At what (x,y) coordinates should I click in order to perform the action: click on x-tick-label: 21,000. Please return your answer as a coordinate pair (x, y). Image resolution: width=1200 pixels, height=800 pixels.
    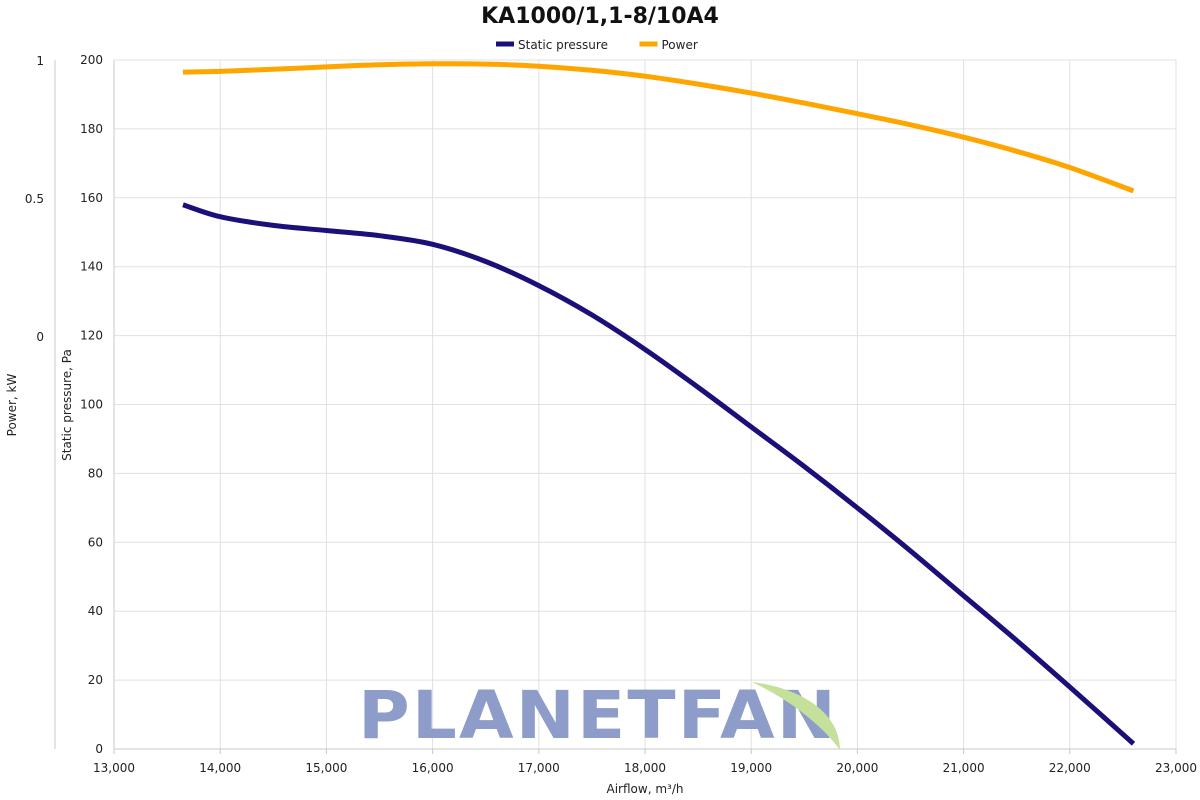
    Looking at the image, I should click on (964, 768).